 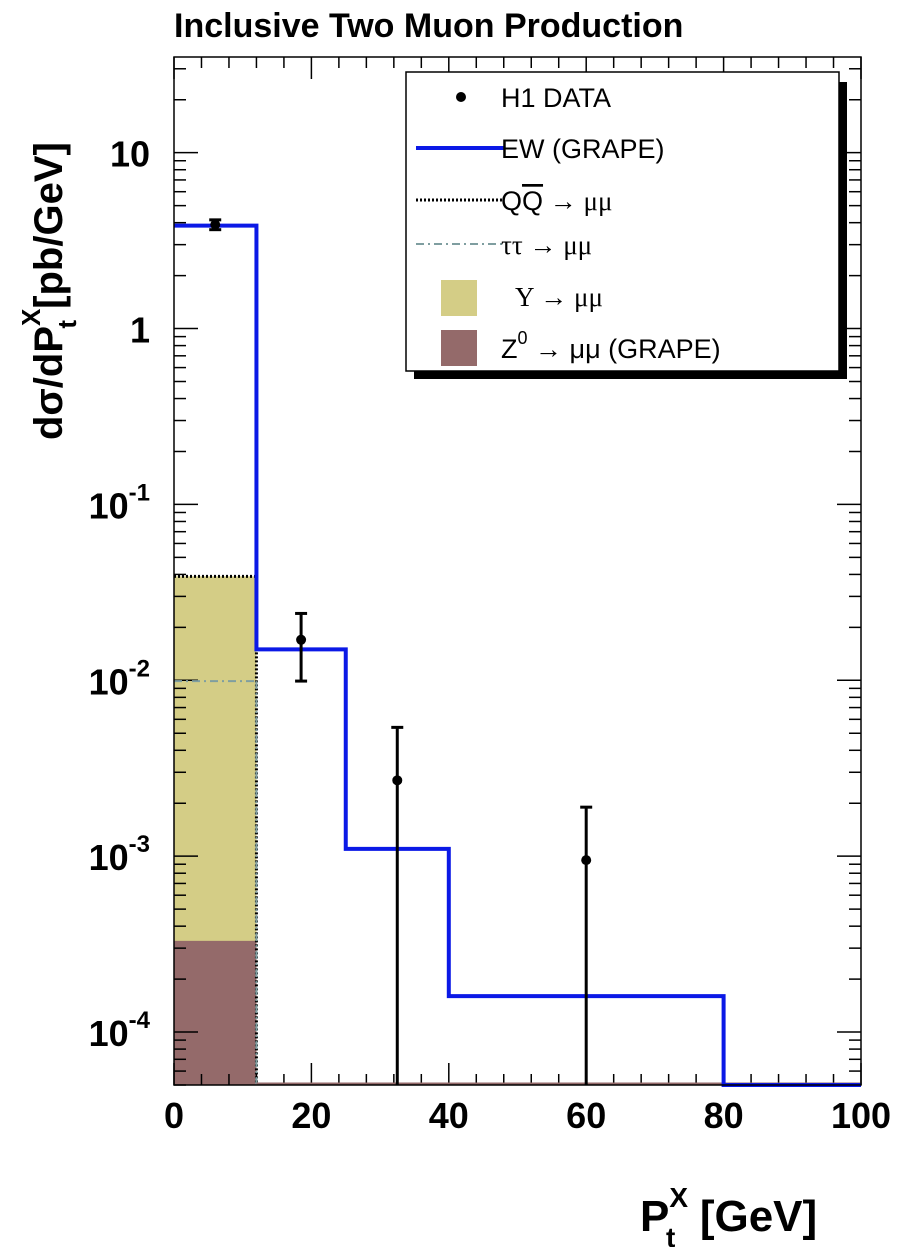 I want to click on y-tick-label-exp-3: -2, so click(x=139, y=668).